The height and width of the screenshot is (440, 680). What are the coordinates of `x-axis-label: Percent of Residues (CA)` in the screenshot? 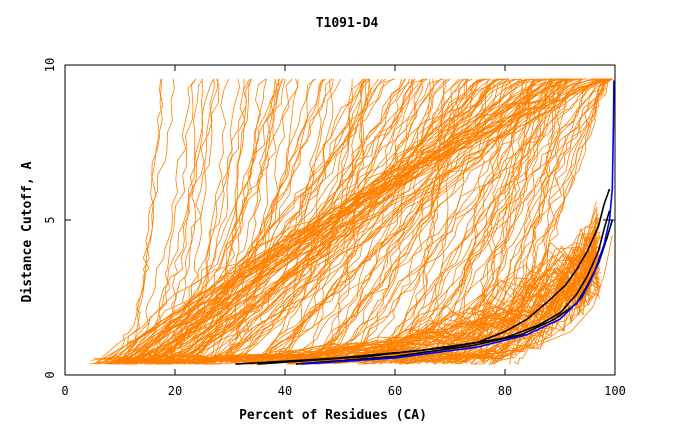 It's located at (333, 415).